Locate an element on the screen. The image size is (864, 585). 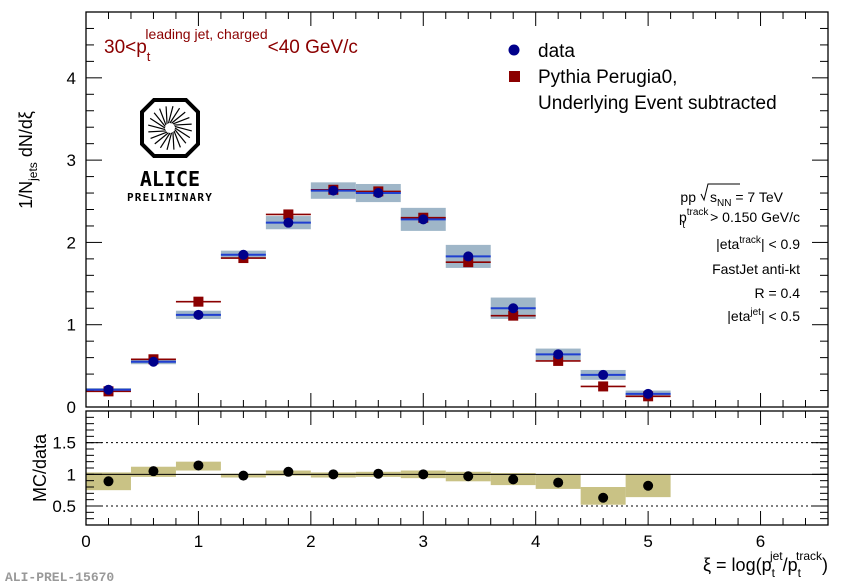
legend-marker-data is located at coordinates (514, 50).